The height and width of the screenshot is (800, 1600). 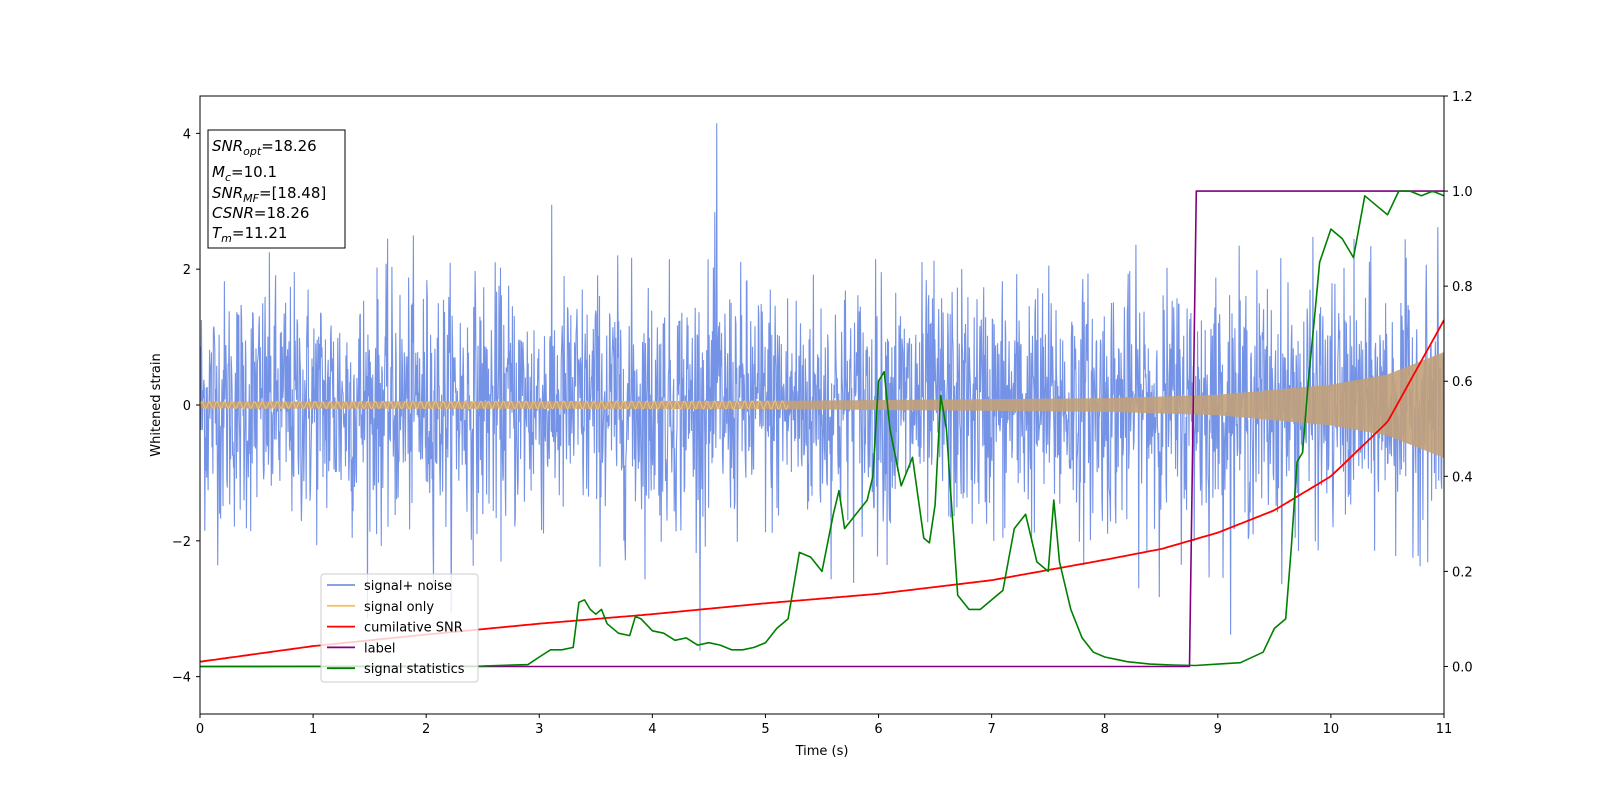 What do you see at coordinates (822, 751) in the screenshot?
I see `x-axis-label: Time (s)` at bounding box center [822, 751].